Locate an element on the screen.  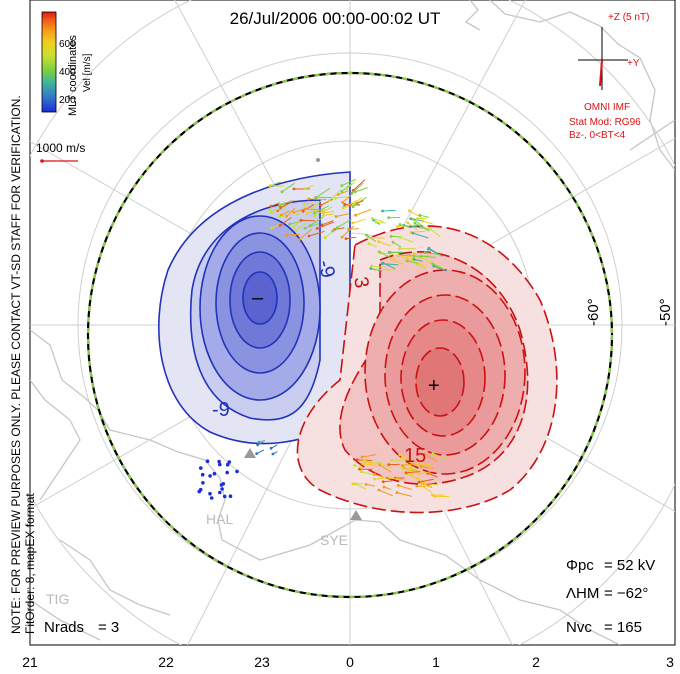
phi-pc-label: Φpc is located at coordinates (580, 565).